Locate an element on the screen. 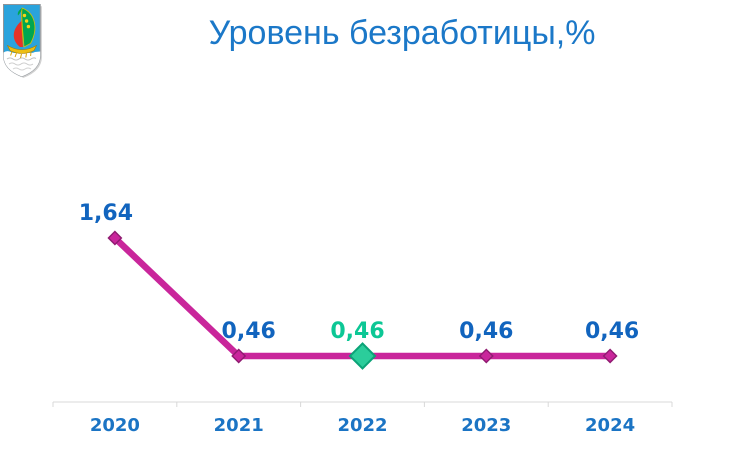 The image size is (734, 460). red-sail is located at coordinates (18, 34).